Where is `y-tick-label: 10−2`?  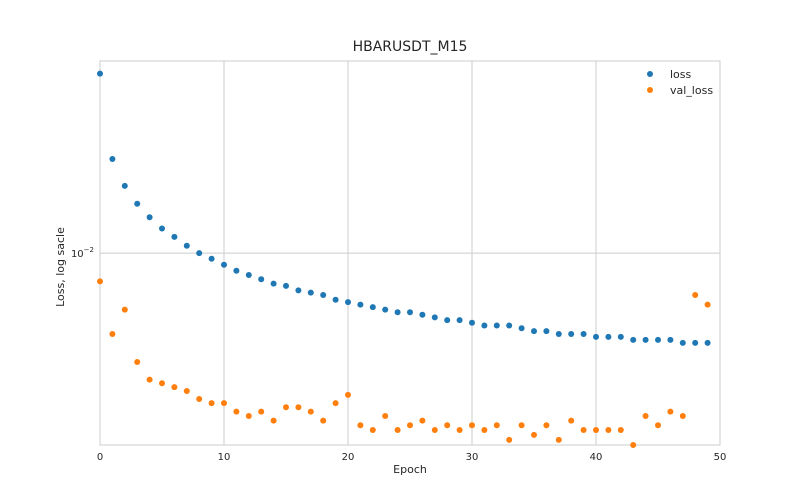
y-tick-label: 10−2 is located at coordinates (82, 253).